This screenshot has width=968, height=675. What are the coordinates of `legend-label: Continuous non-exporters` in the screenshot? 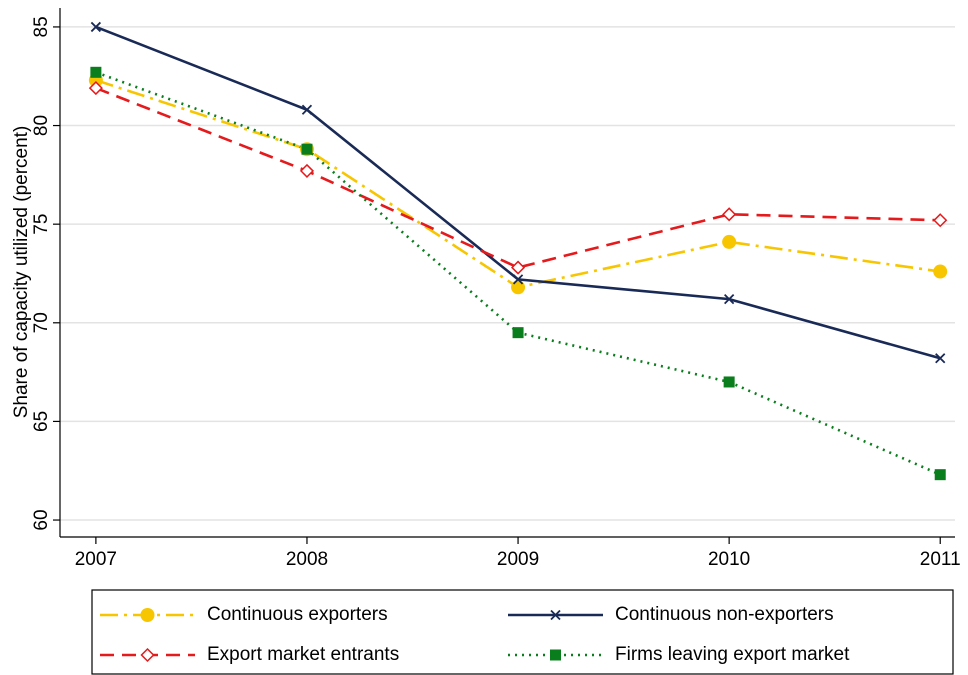 It's located at (724, 614).